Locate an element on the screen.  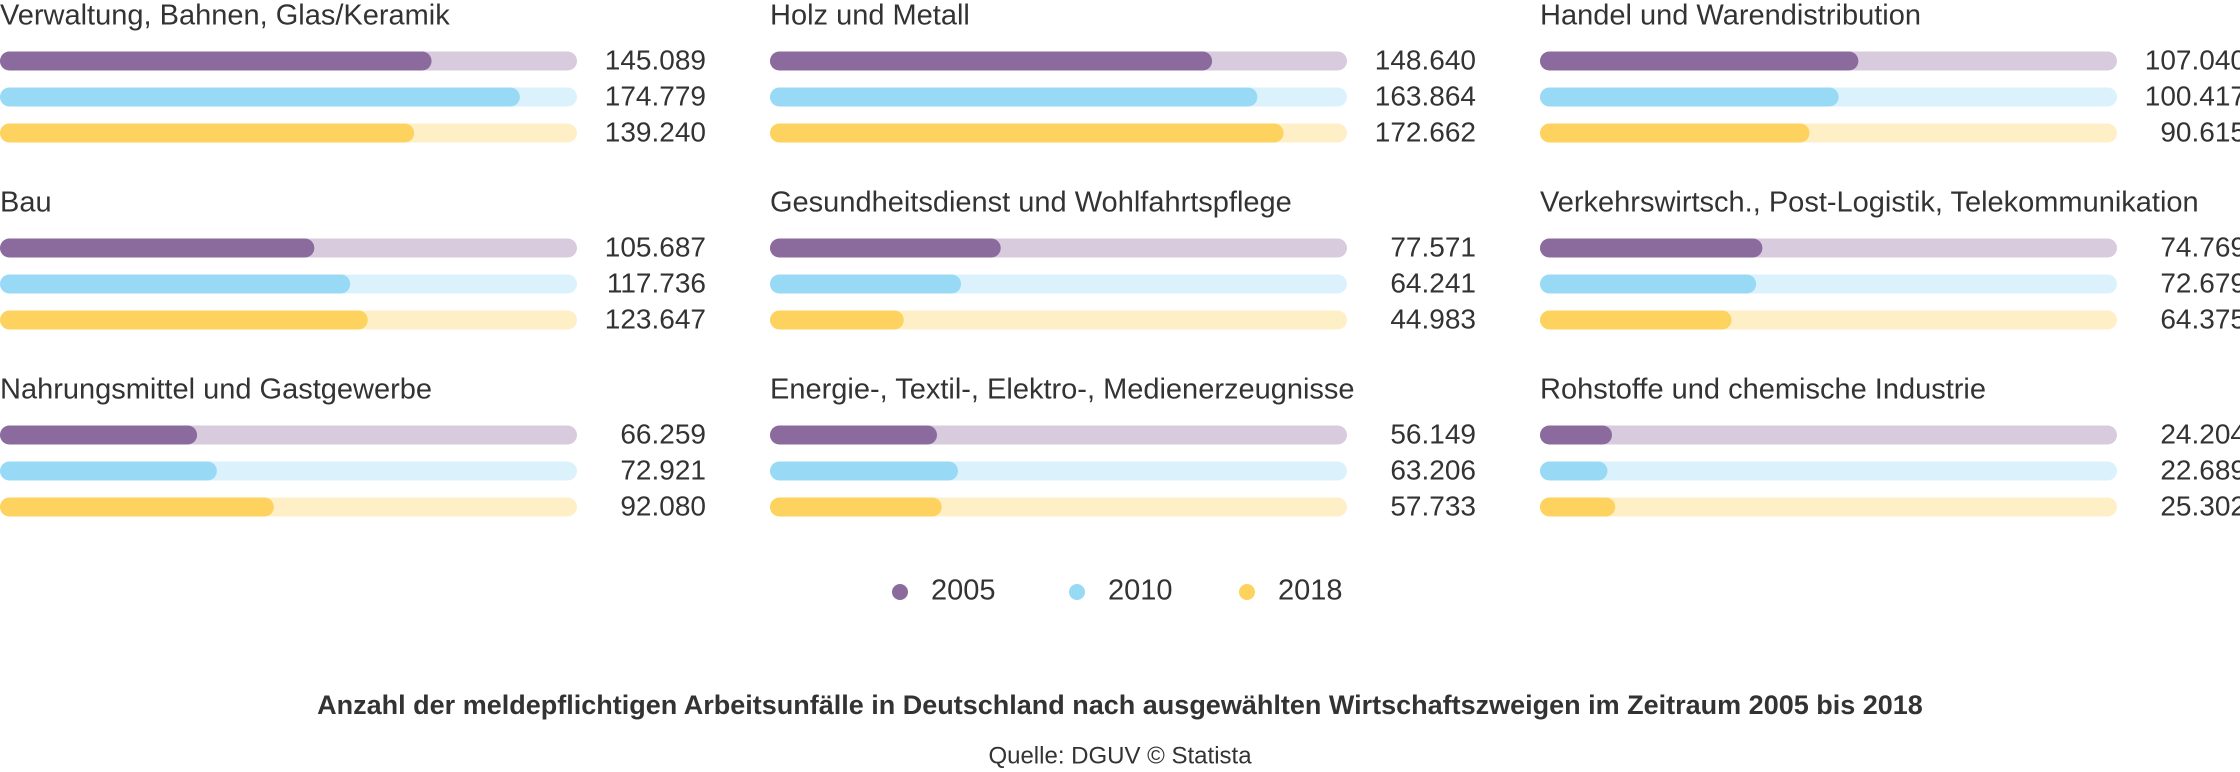
value-label: 174.779 is located at coordinates (655, 95).